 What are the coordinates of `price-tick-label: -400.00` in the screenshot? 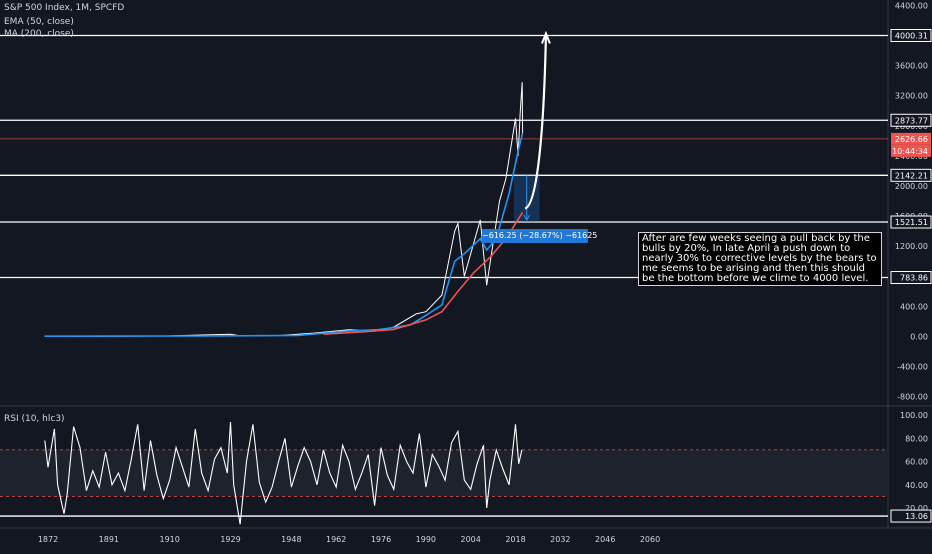 It's located at (912, 367).